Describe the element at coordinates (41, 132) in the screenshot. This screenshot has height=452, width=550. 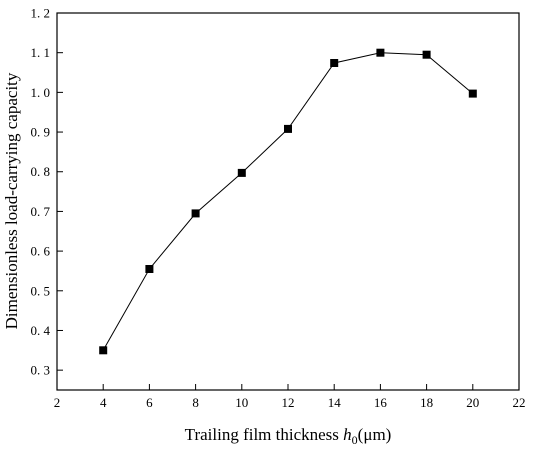
I see `y-tick-label: 0. 9` at that location.